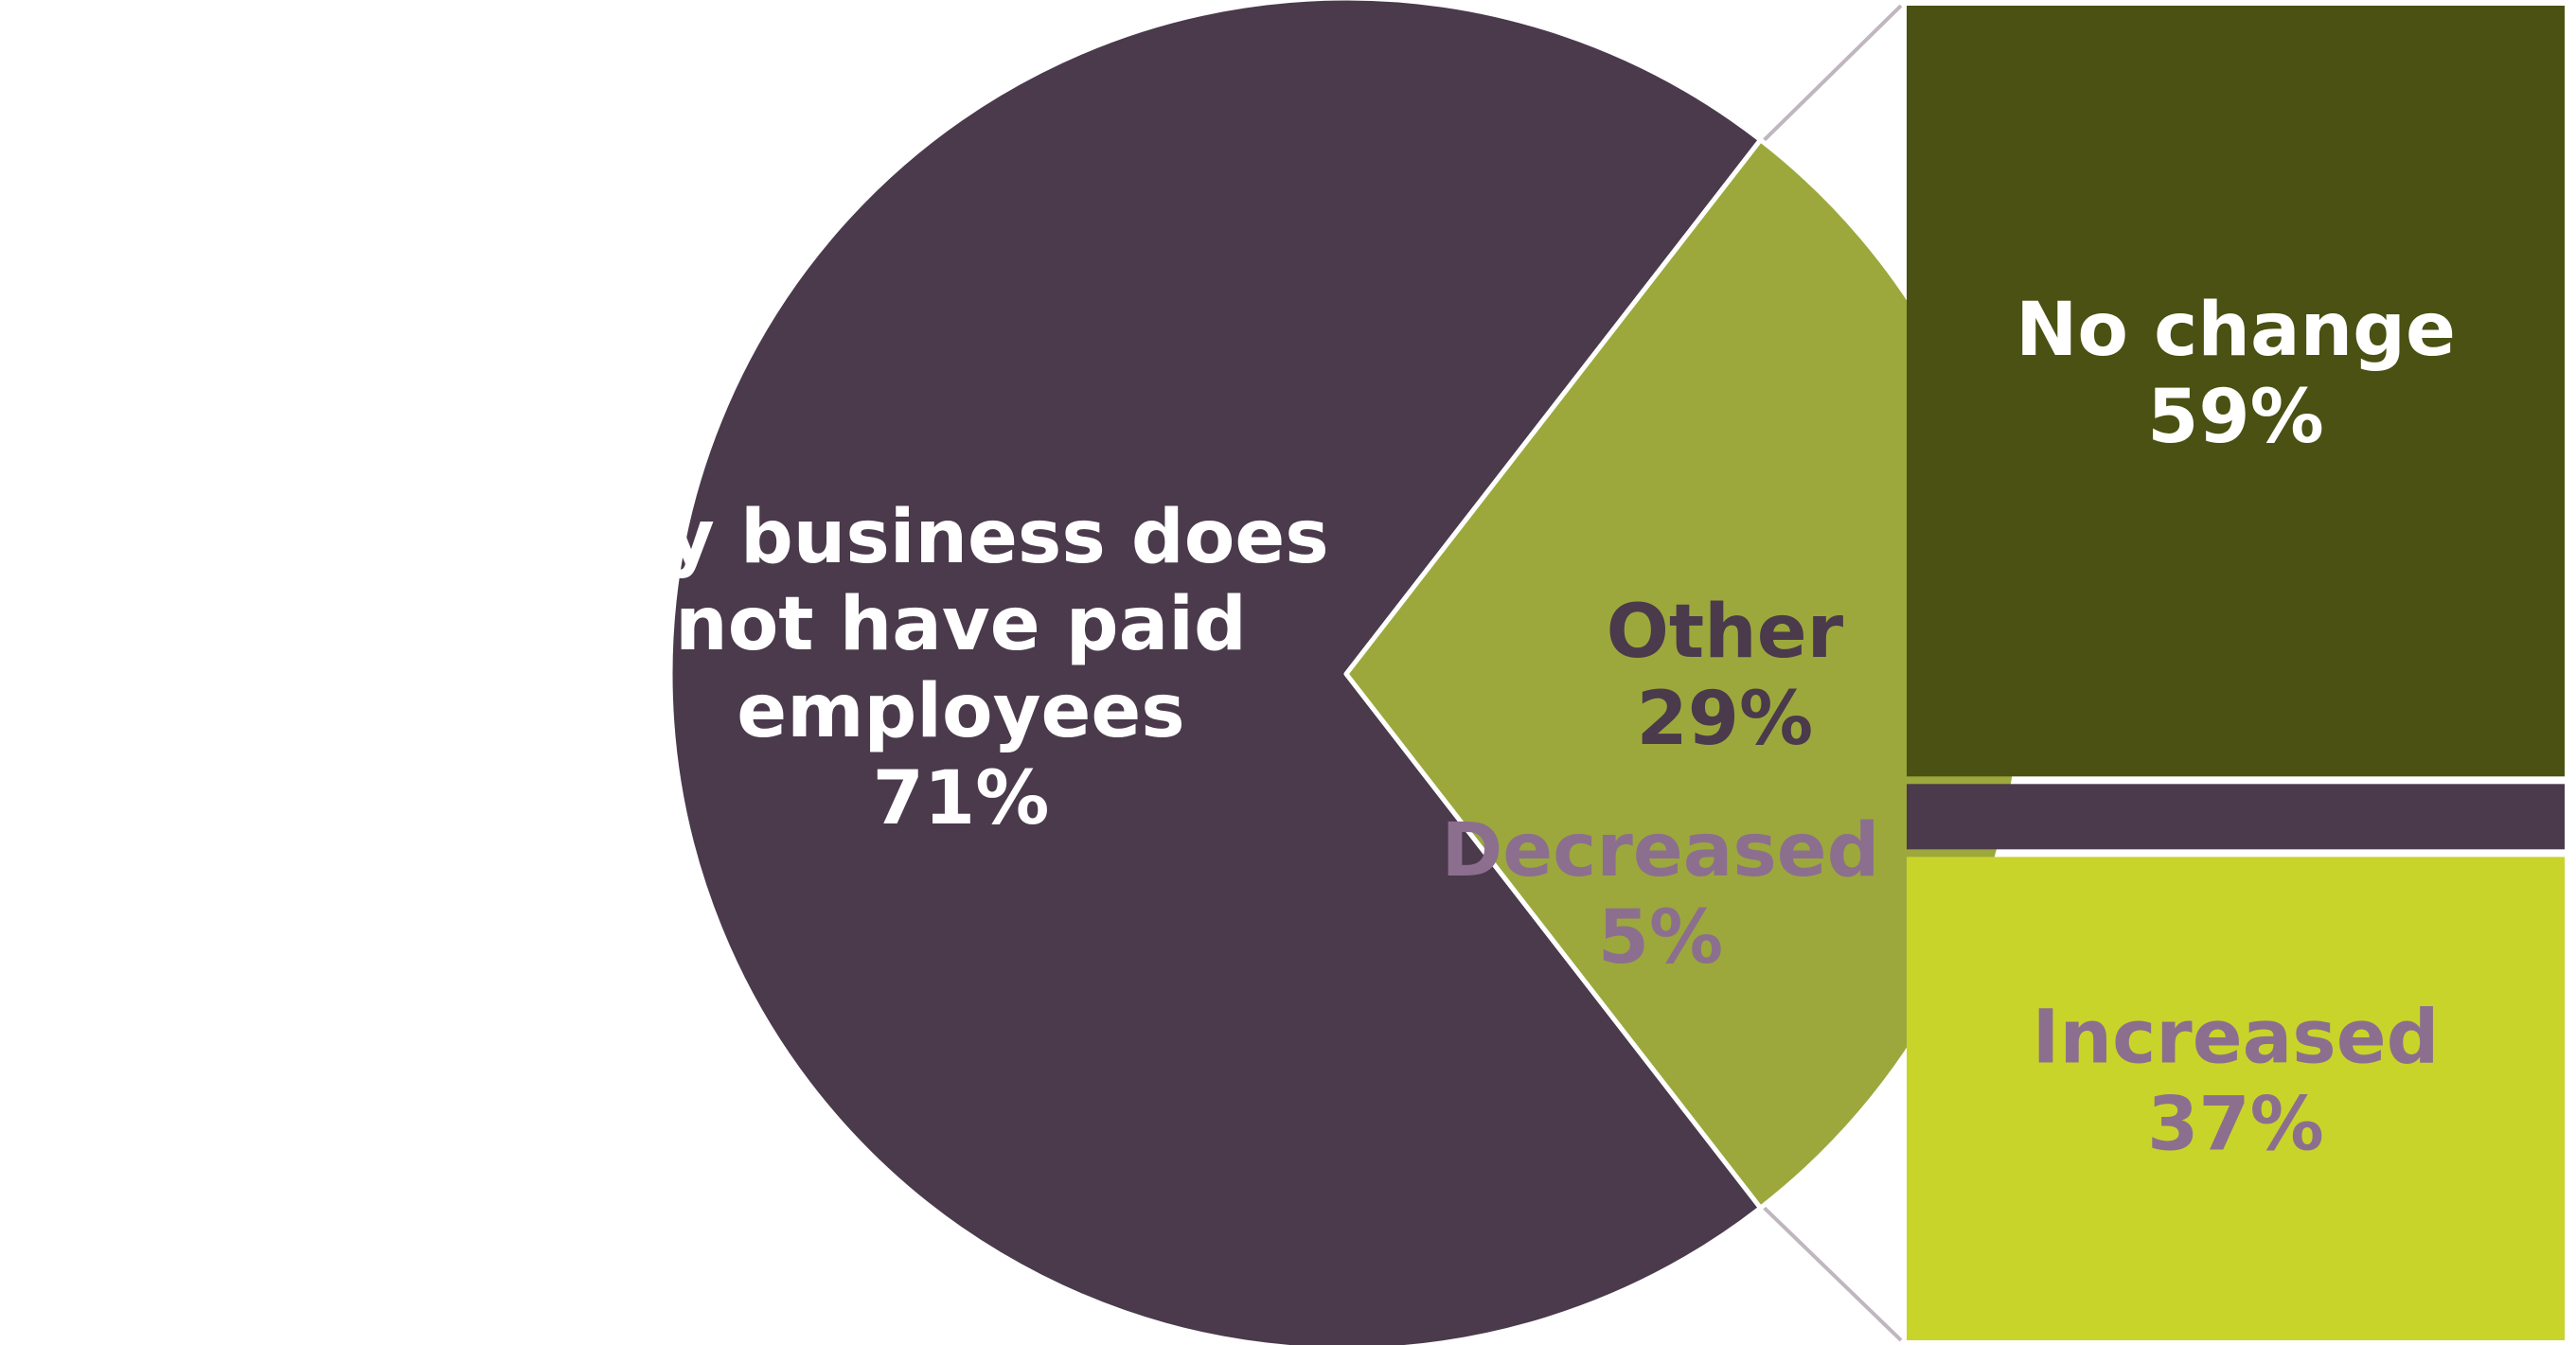  Describe the element at coordinates (2236, 331) in the screenshot. I see `bar-category-label-no-change: No change` at that location.